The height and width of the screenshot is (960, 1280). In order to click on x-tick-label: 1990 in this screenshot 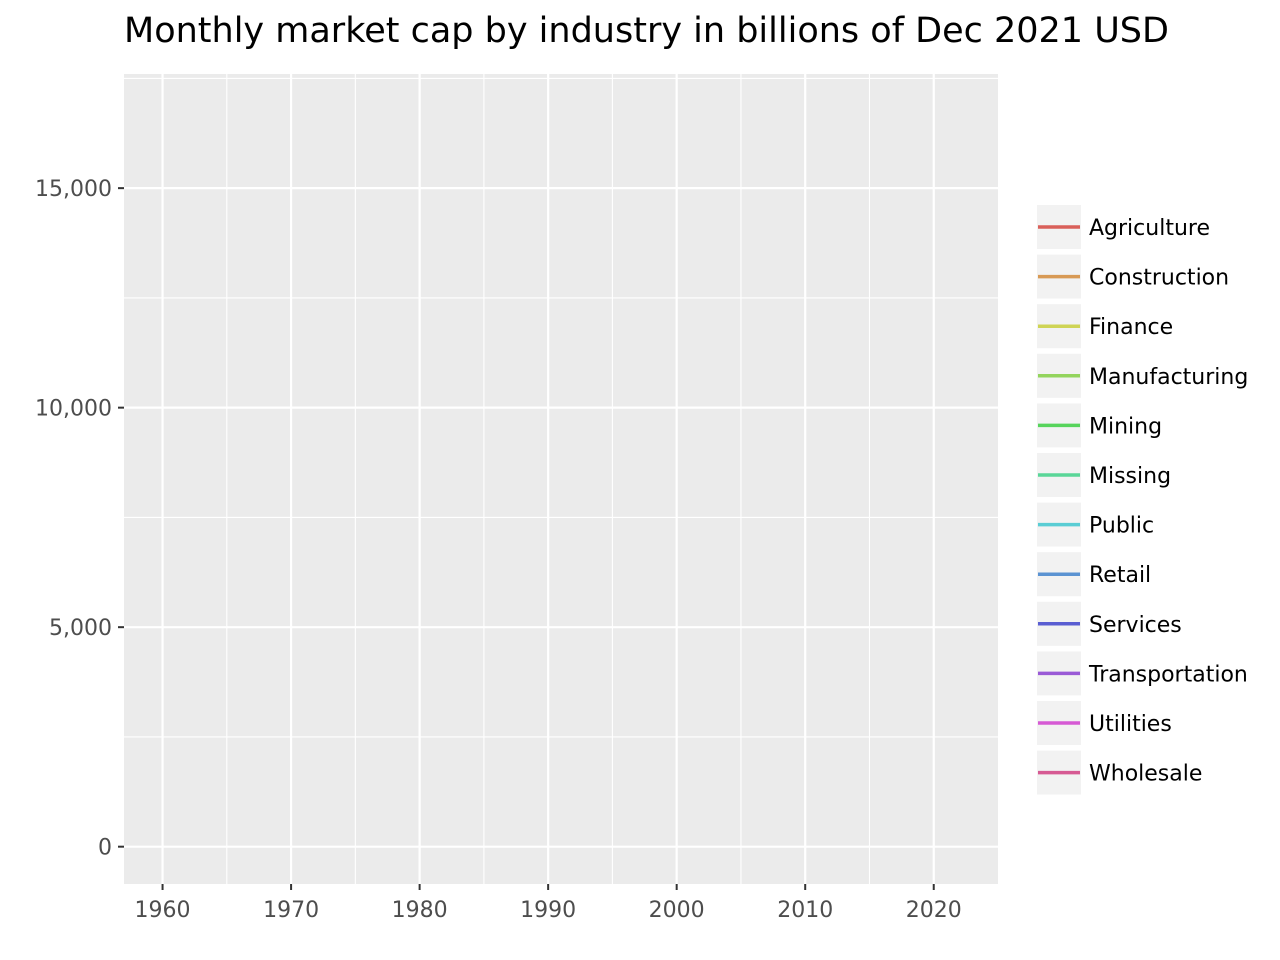, I will do `click(548, 910)`.